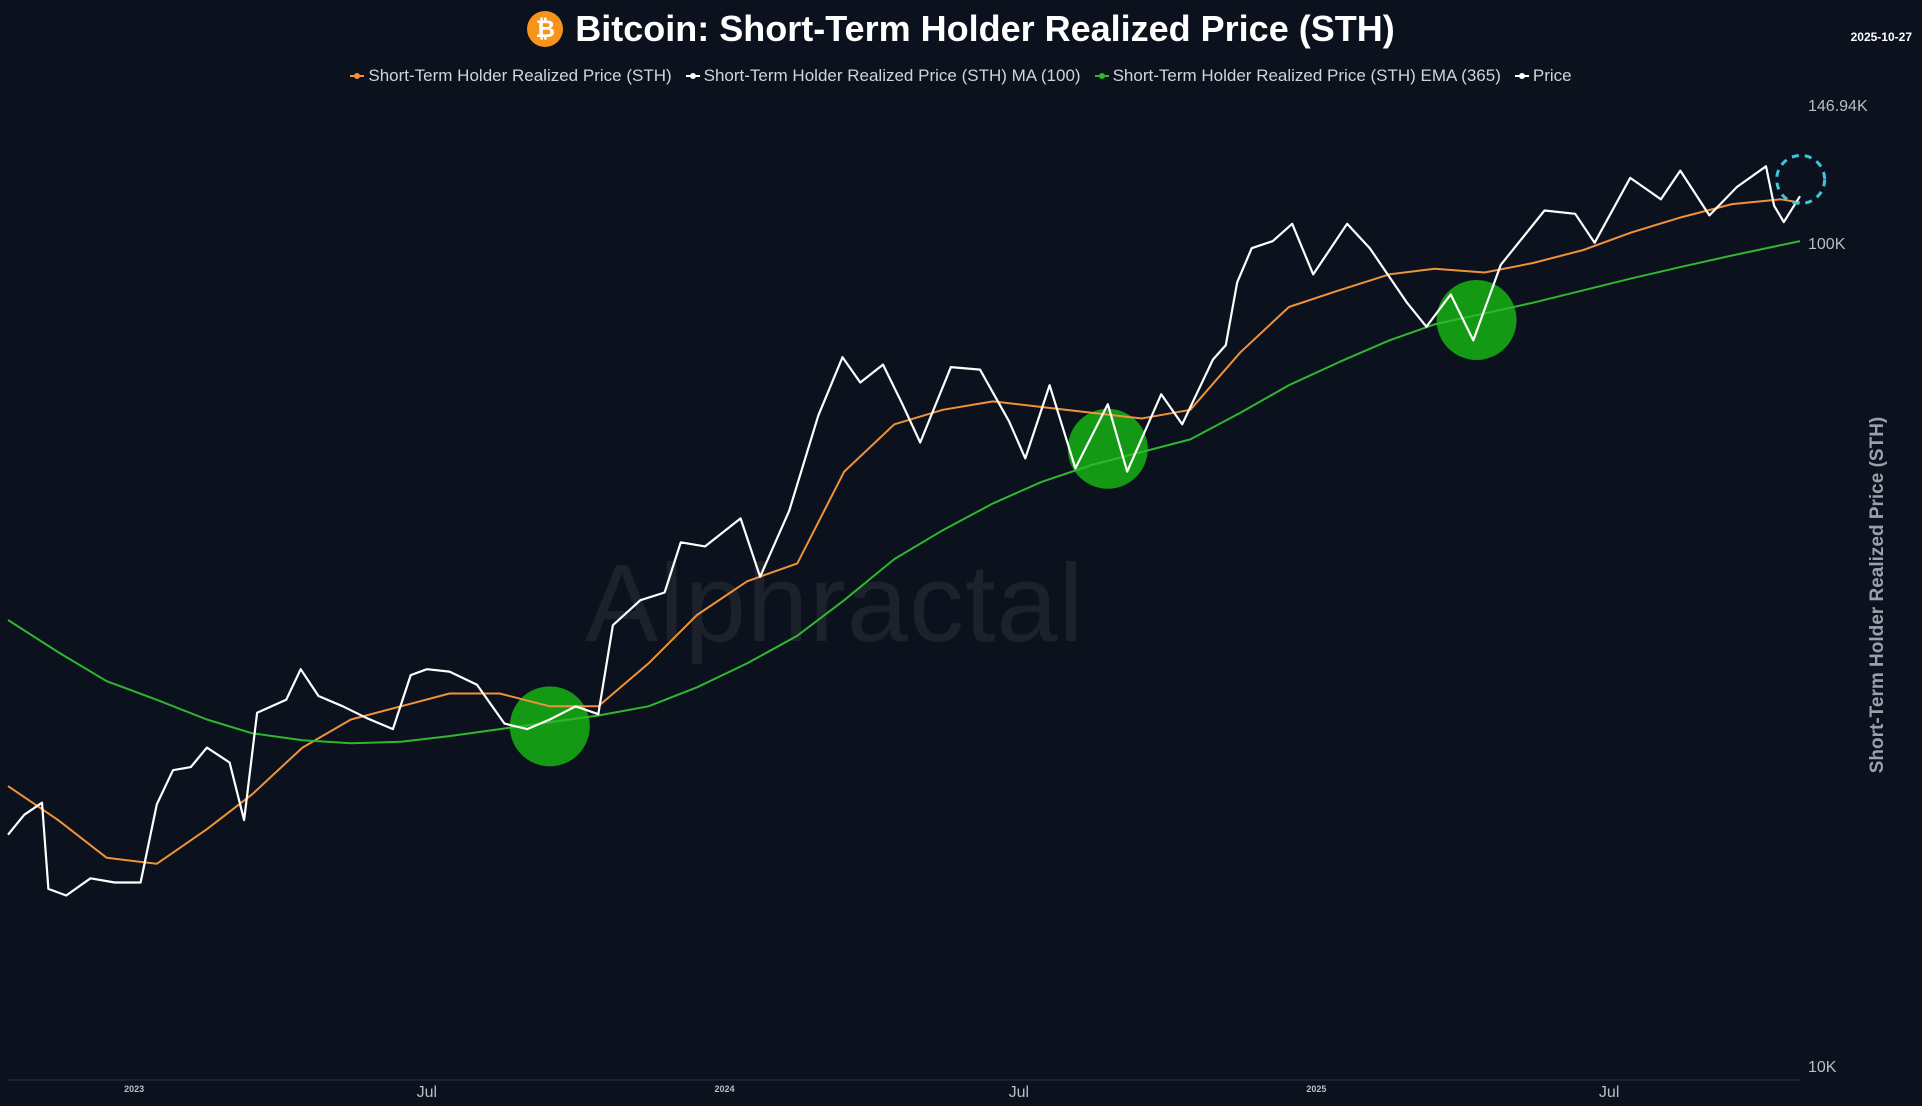  I want to click on bitcoin-logo-icon: ₿, so click(545, 29).